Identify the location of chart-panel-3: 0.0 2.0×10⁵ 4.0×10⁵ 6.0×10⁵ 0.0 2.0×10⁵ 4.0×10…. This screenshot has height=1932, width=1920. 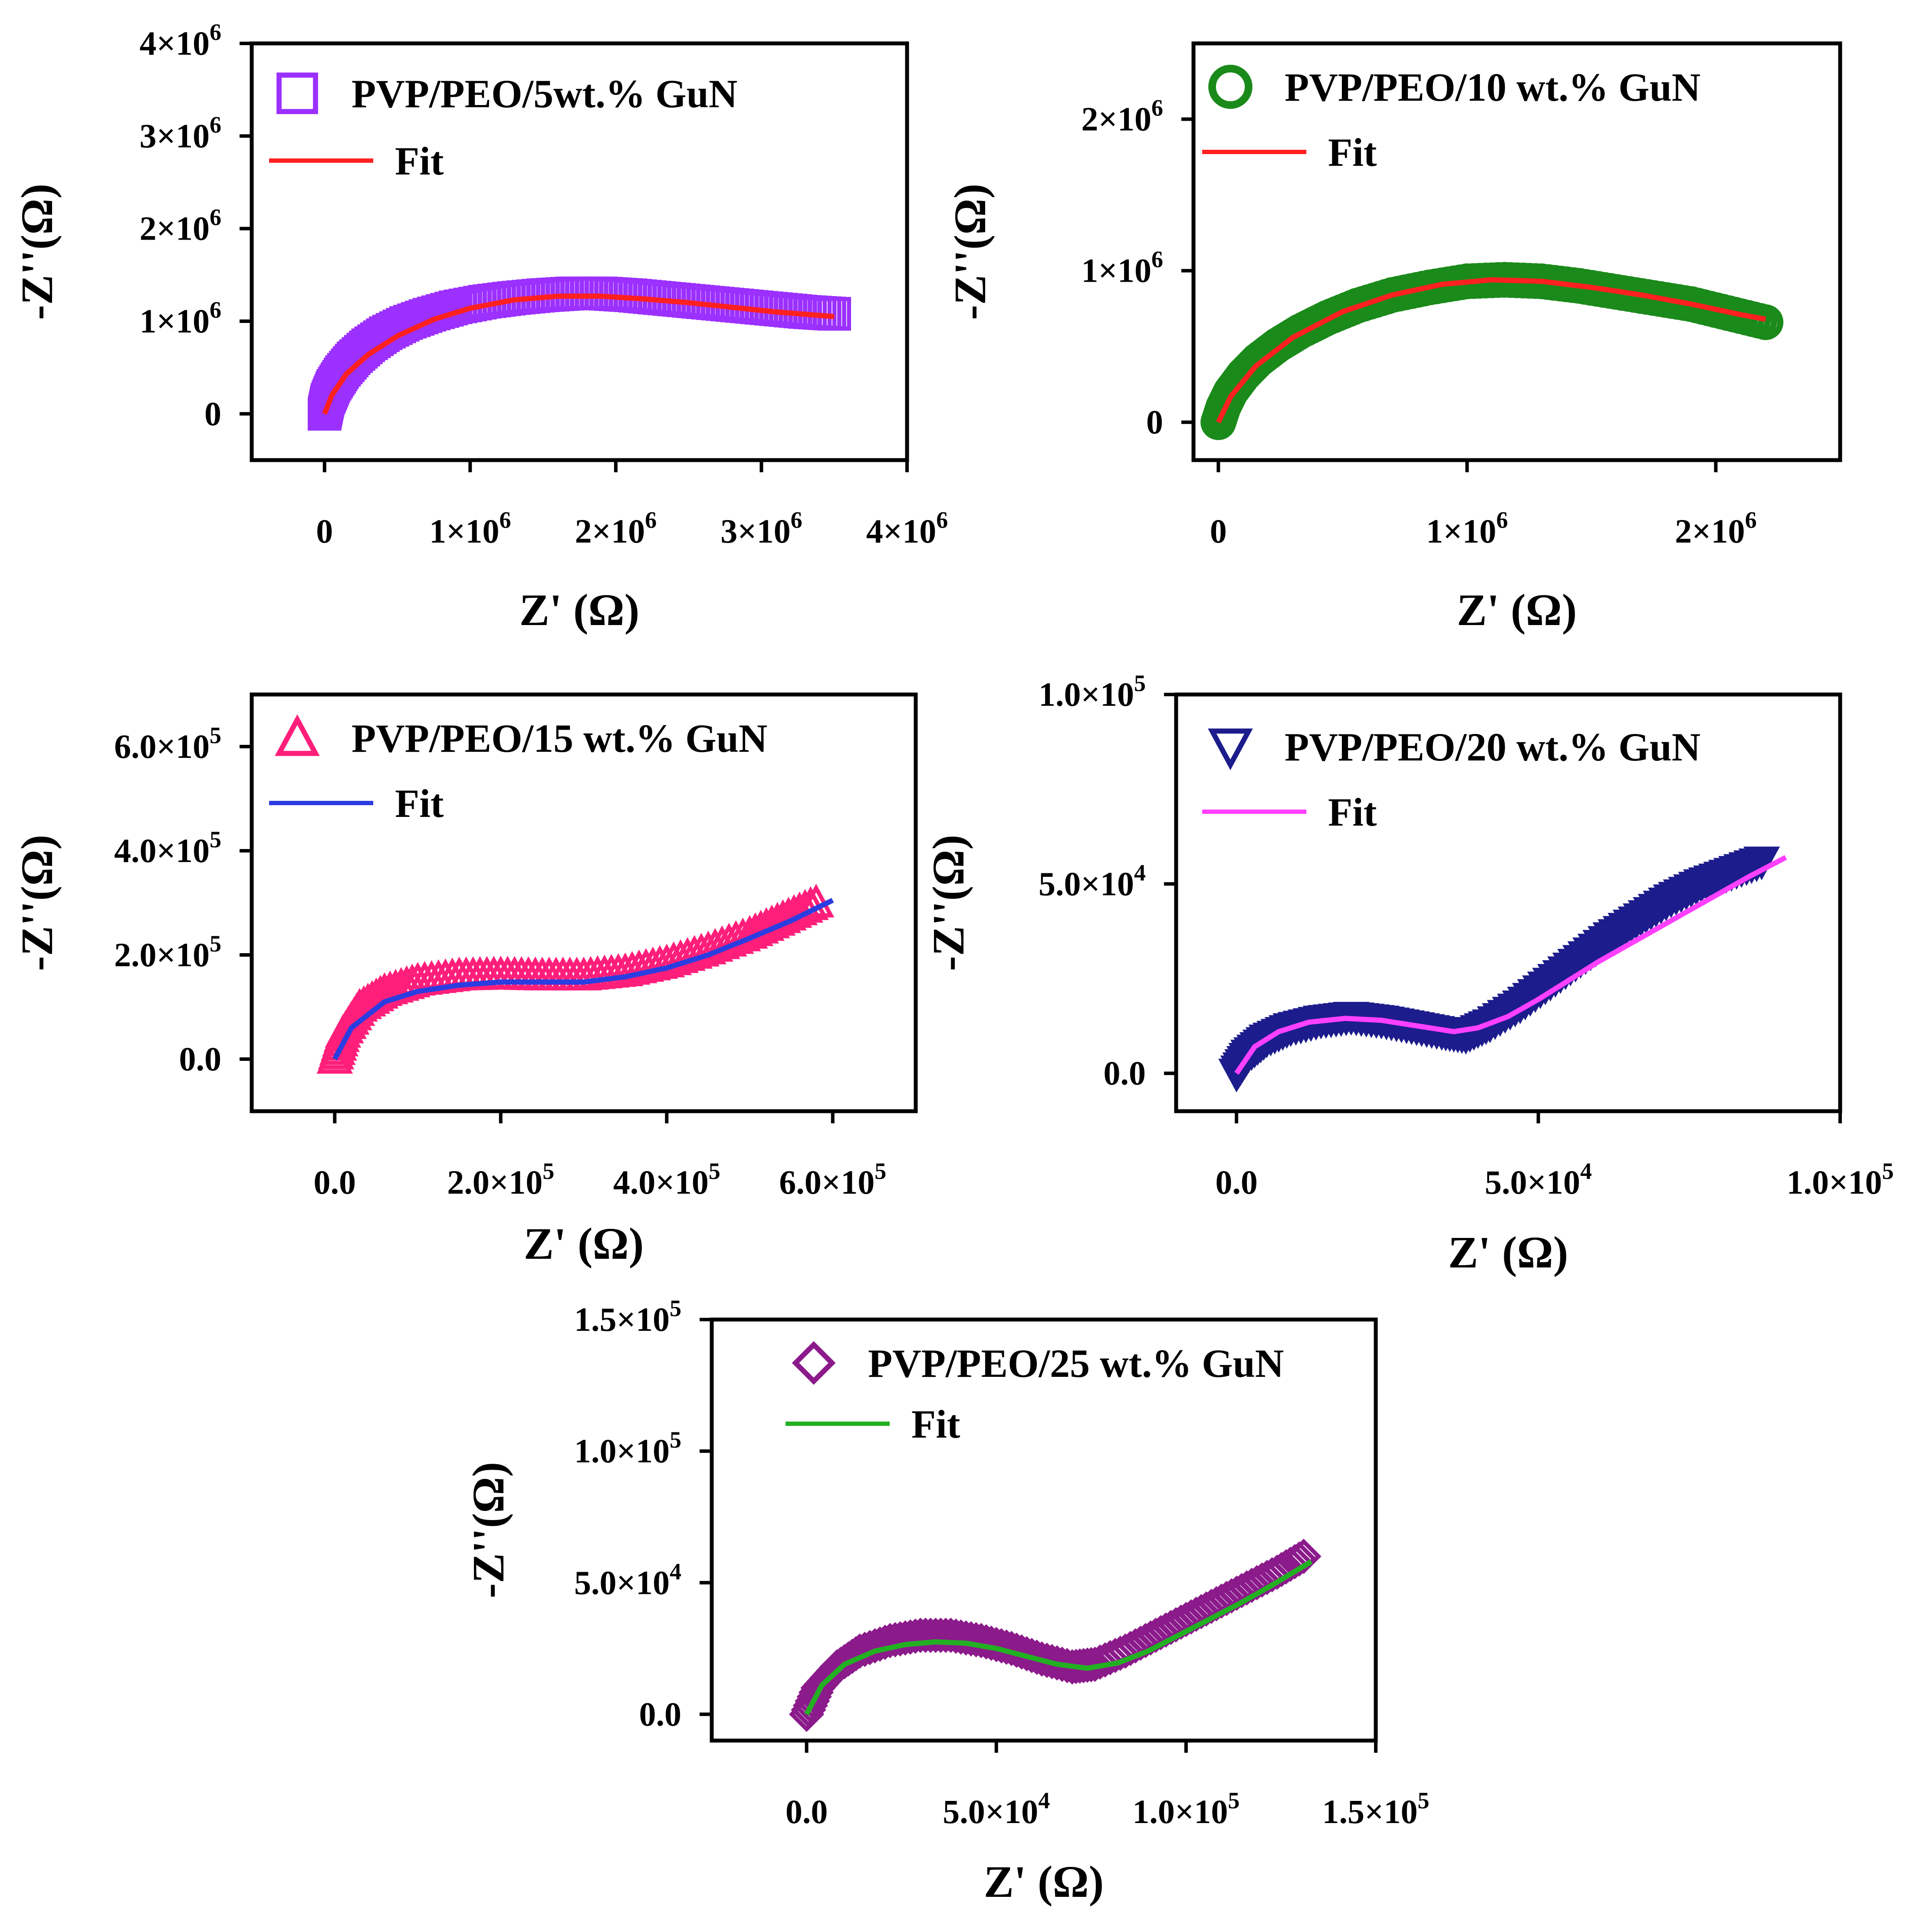
(465, 981).